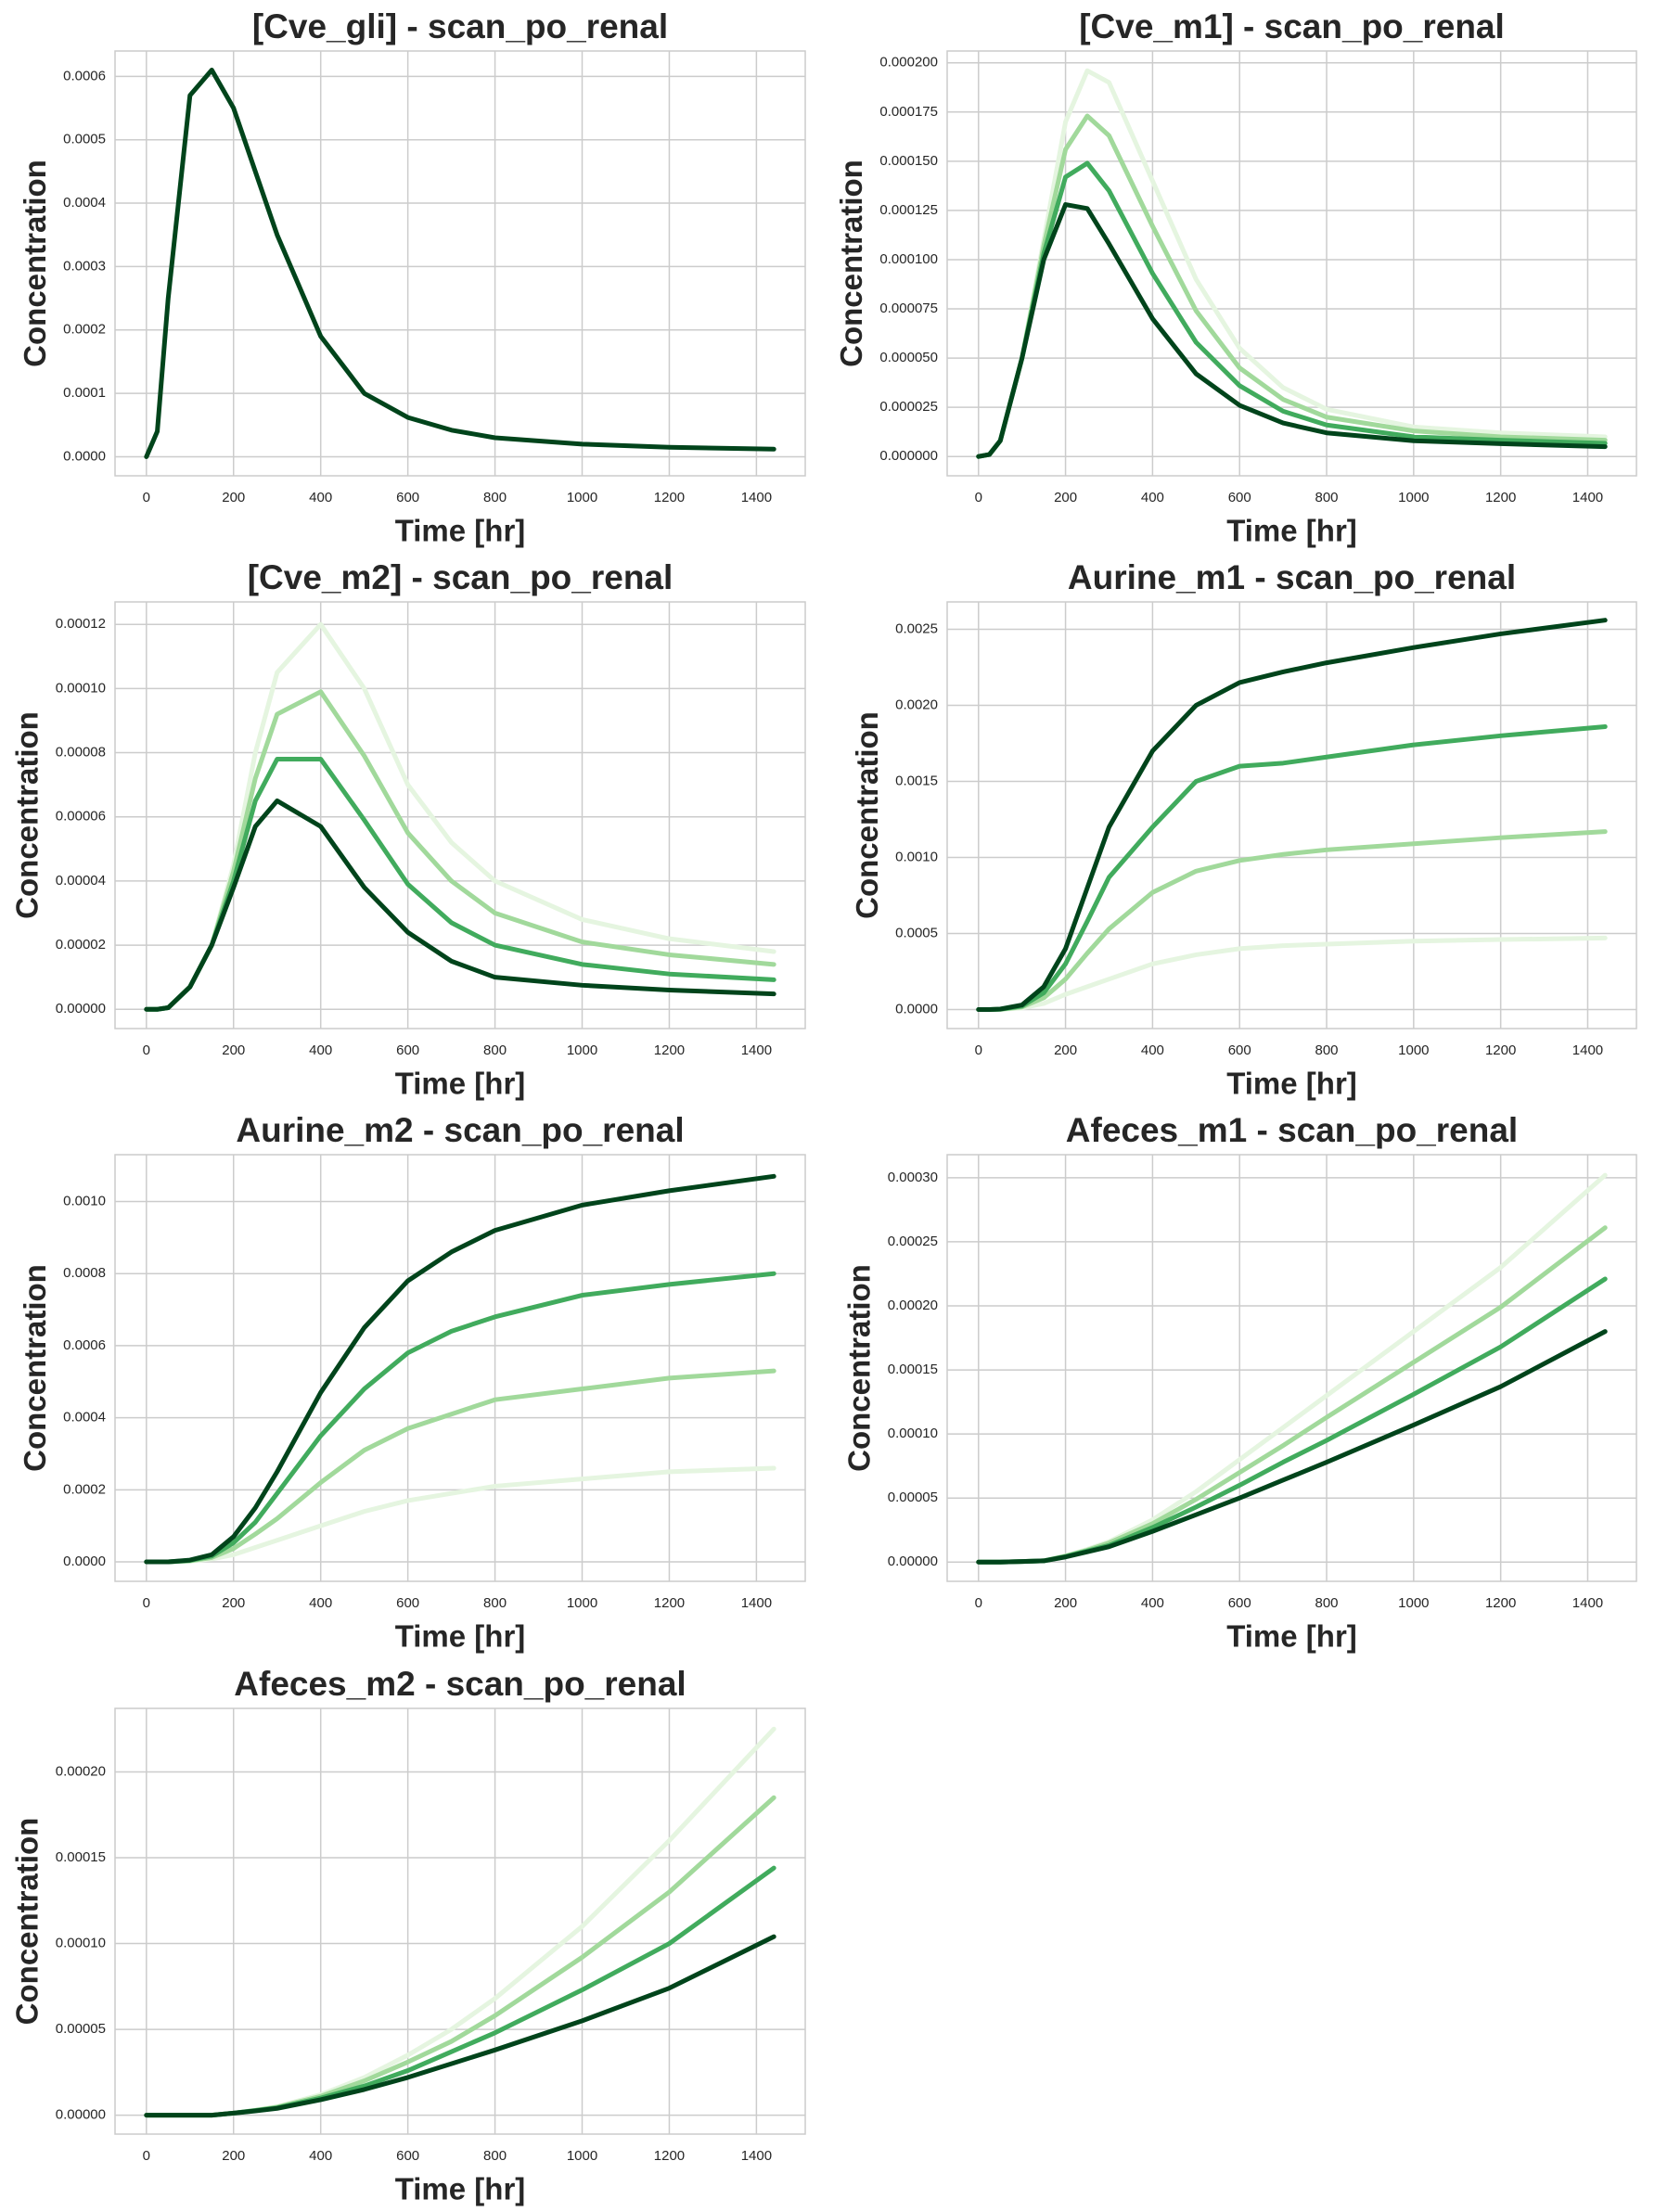  I want to click on chart-title: Aurine_m2 - scan_po_renal, so click(460, 1130).